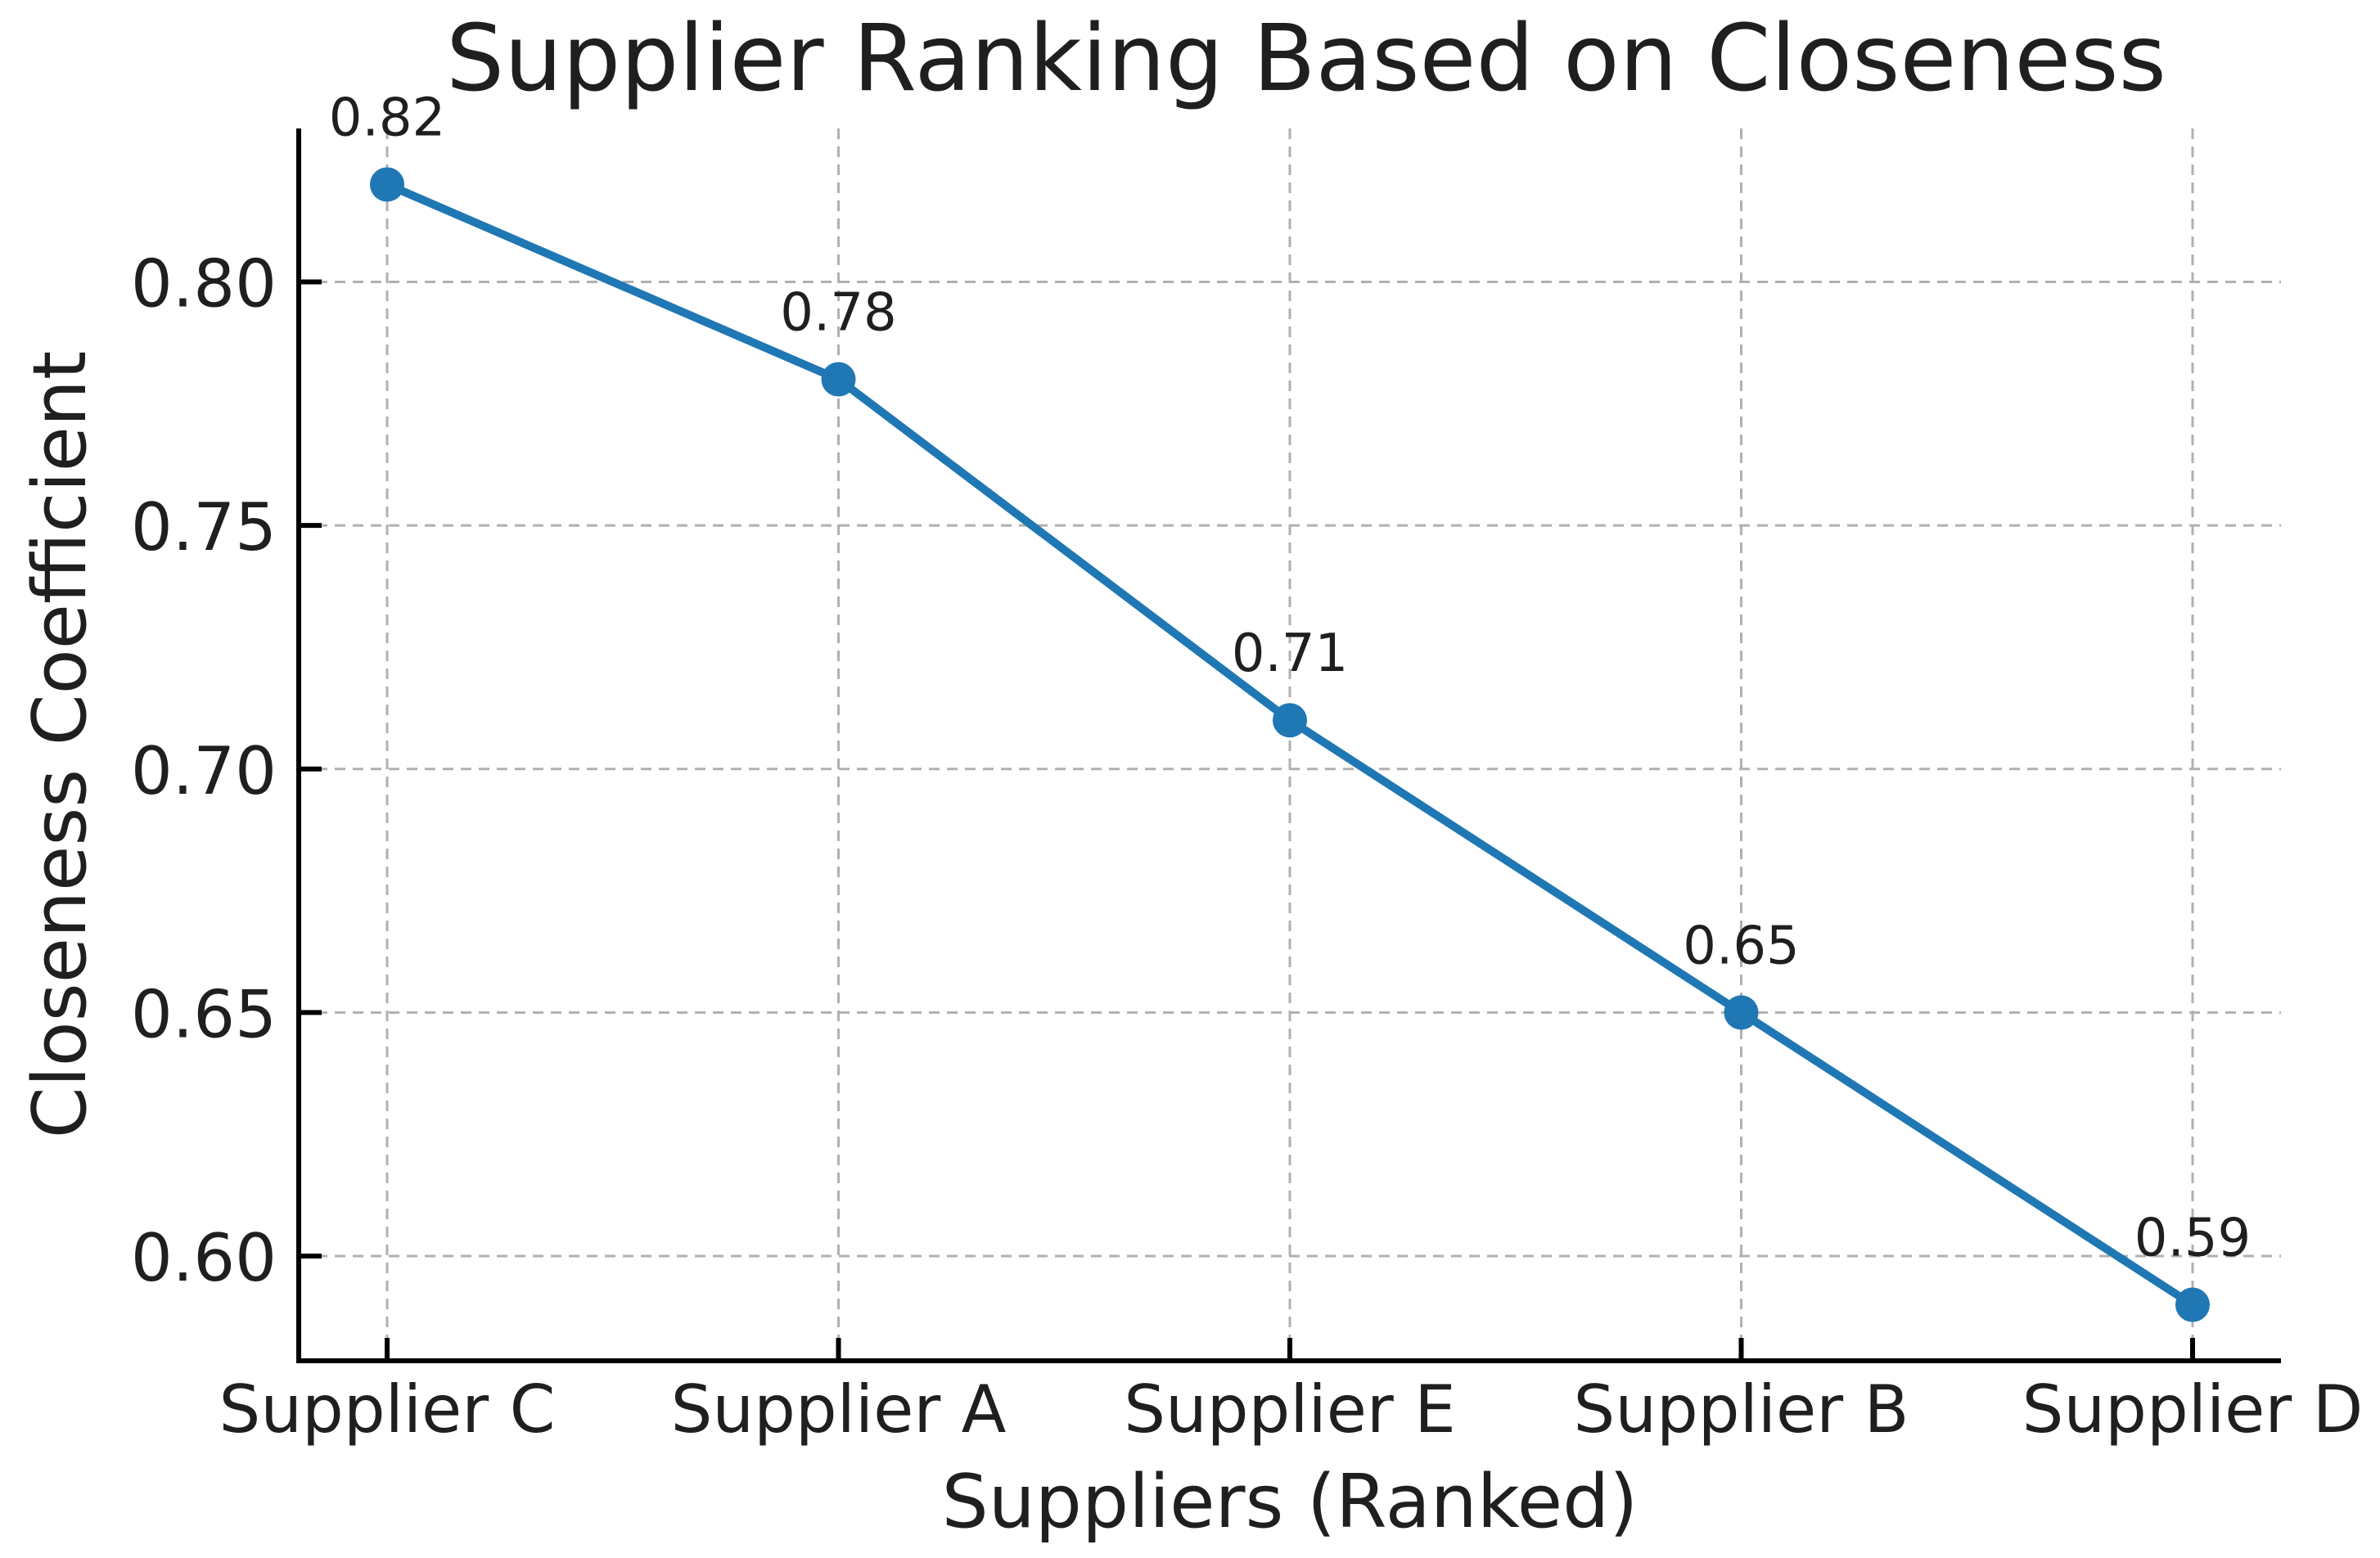 This screenshot has height=1558, width=2380. What do you see at coordinates (1742, 1409) in the screenshot?
I see `x-tick-label: Supplier B` at bounding box center [1742, 1409].